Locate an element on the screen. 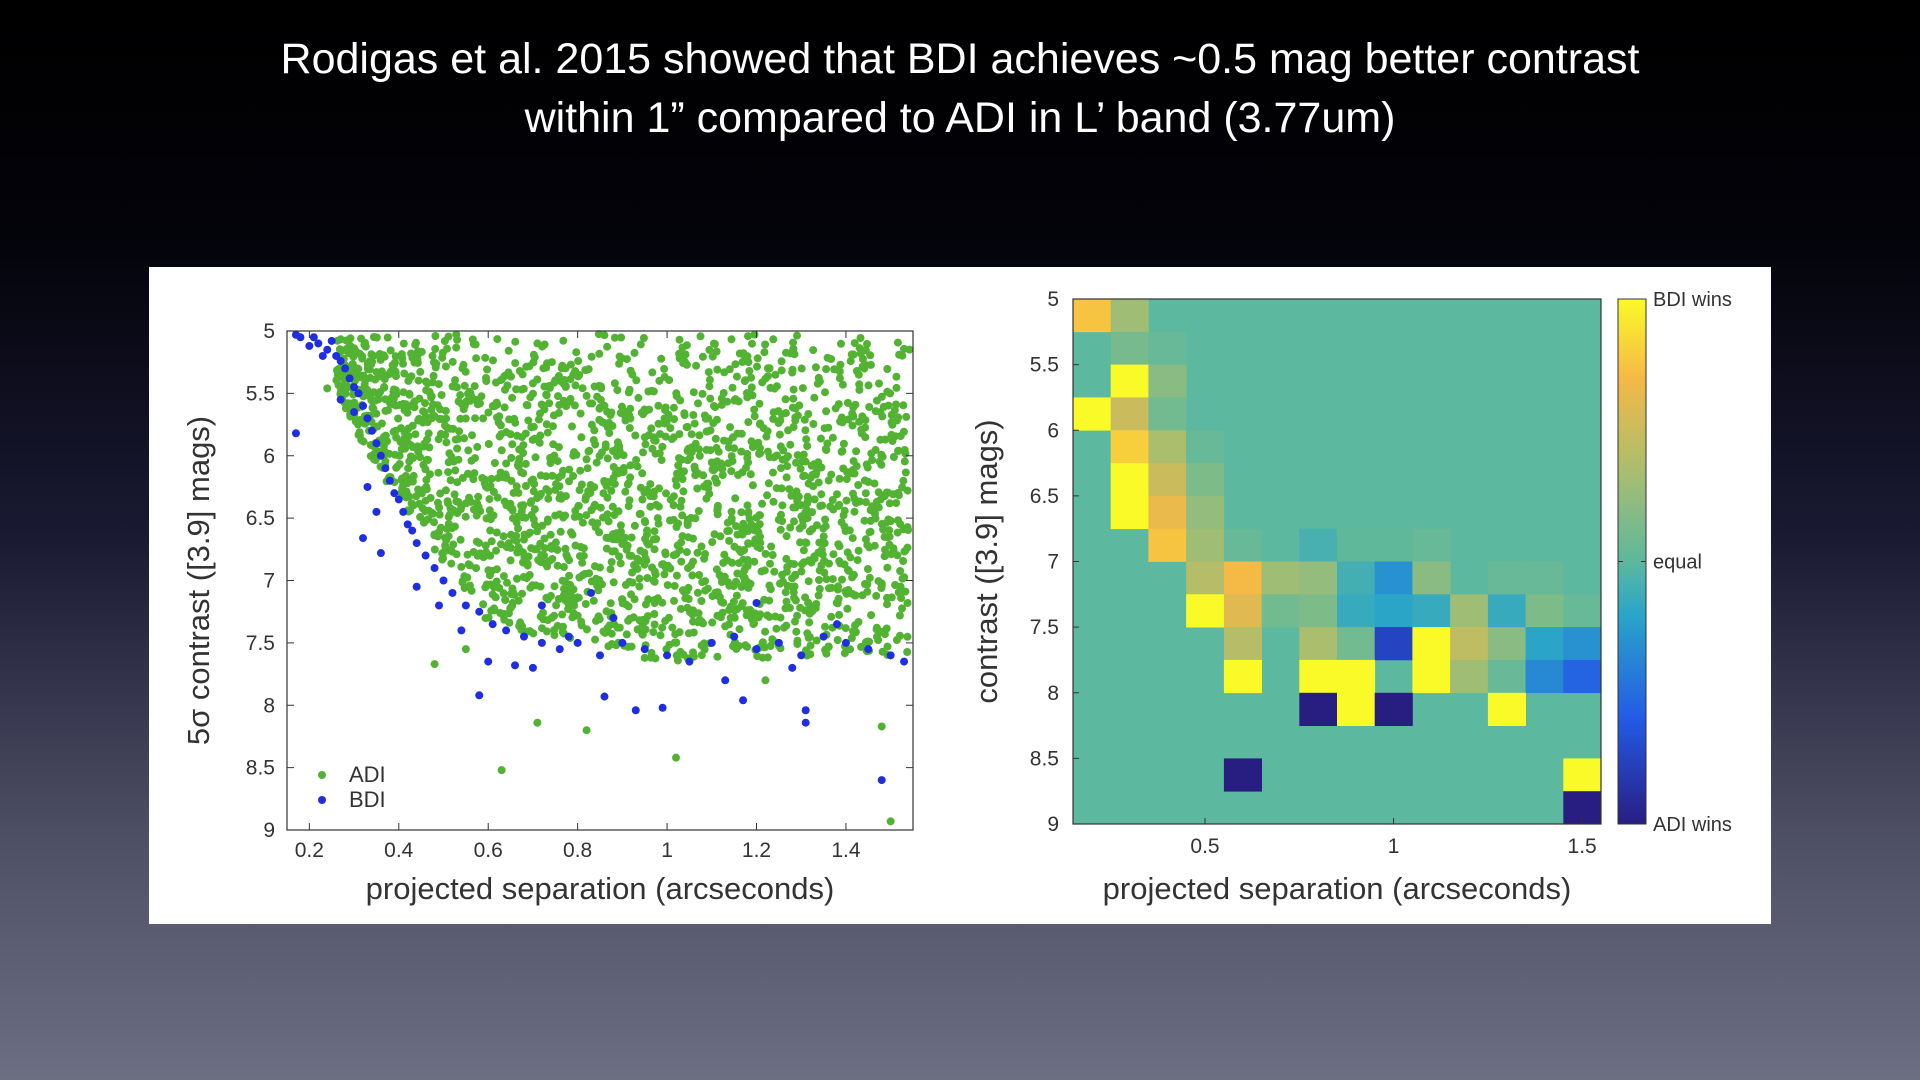  scatter-y-axis-label: 5σ contrast ([3.9] mags) is located at coordinates (198, 580).